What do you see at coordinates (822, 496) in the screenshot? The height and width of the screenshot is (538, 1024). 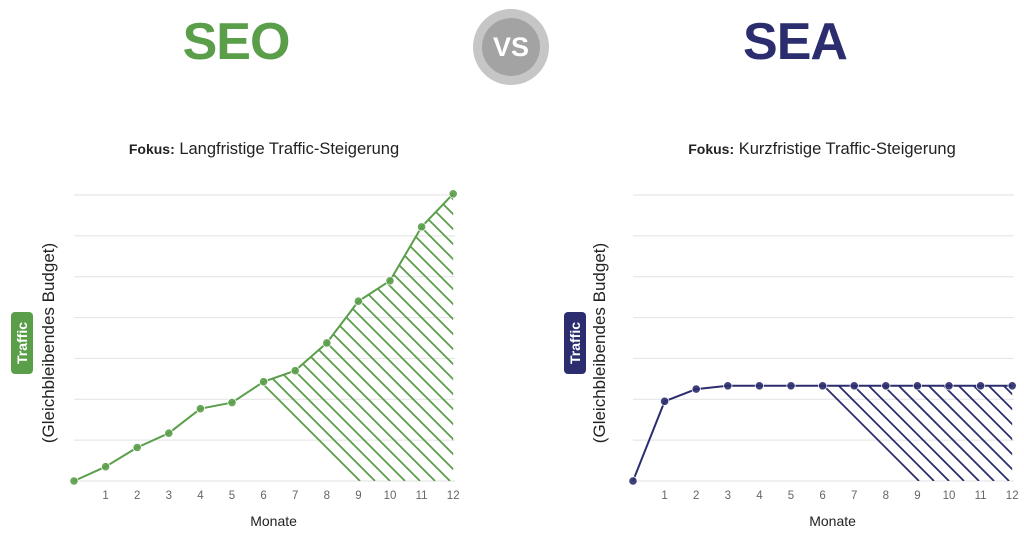 I see `sea-x-tick-label: 6` at bounding box center [822, 496].